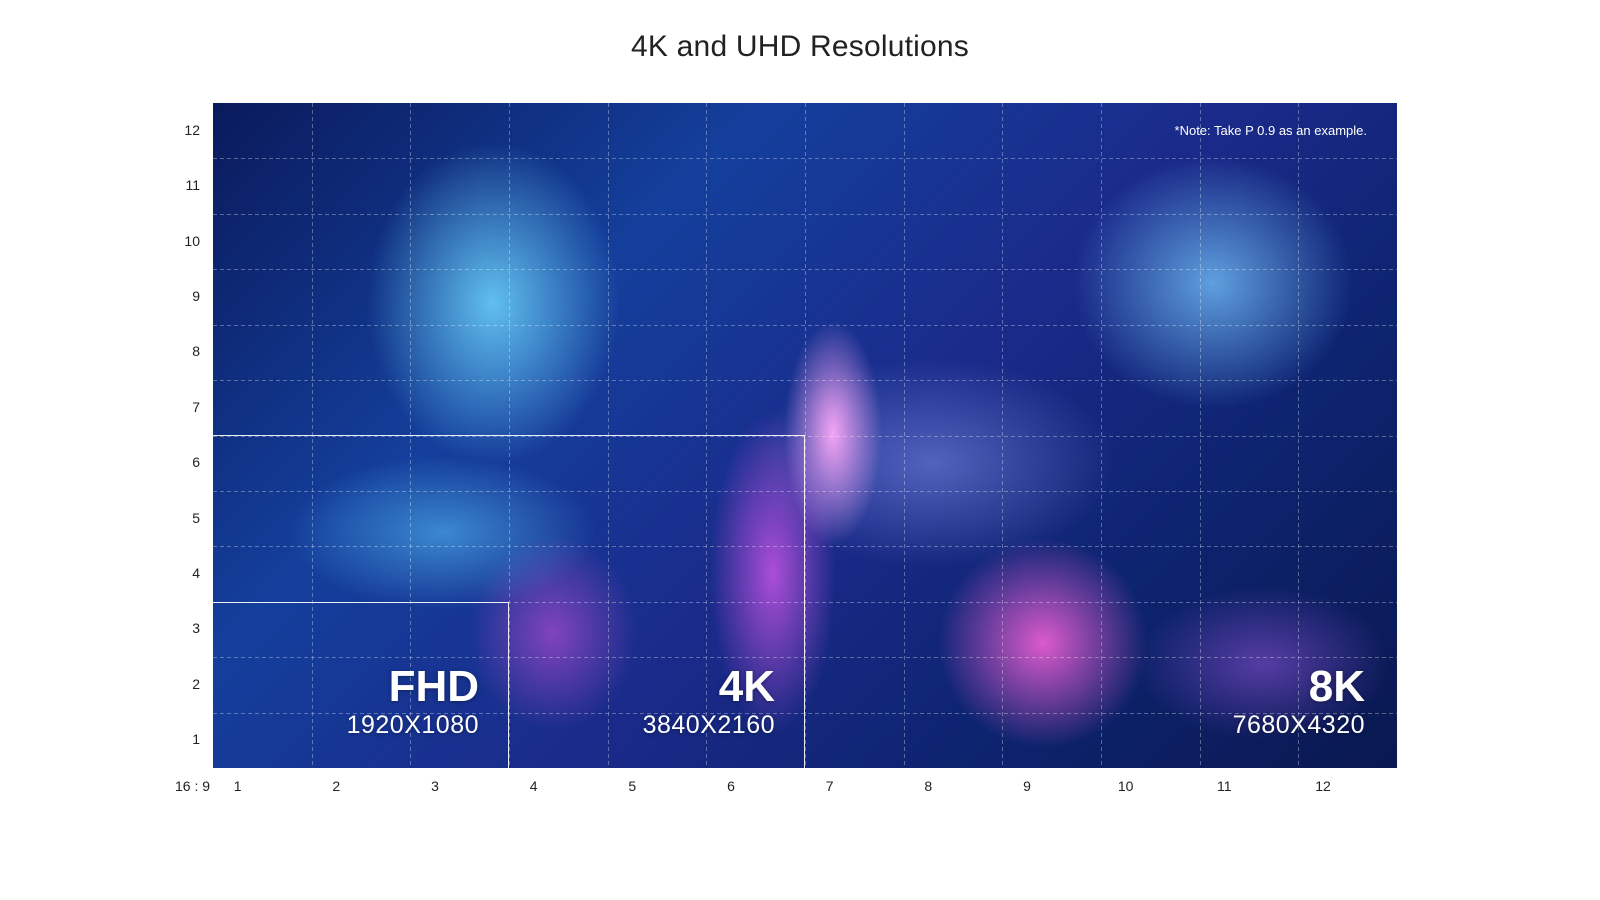  What do you see at coordinates (1224, 786) in the screenshot?
I see `x-tick-label: 11` at bounding box center [1224, 786].